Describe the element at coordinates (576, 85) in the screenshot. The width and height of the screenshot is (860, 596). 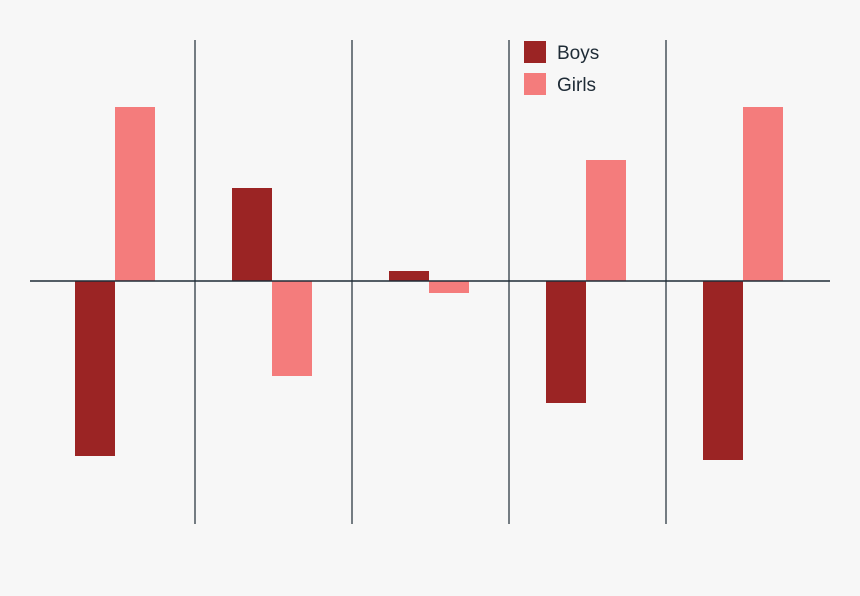
I see `legend-label-girls: Girls` at that location.